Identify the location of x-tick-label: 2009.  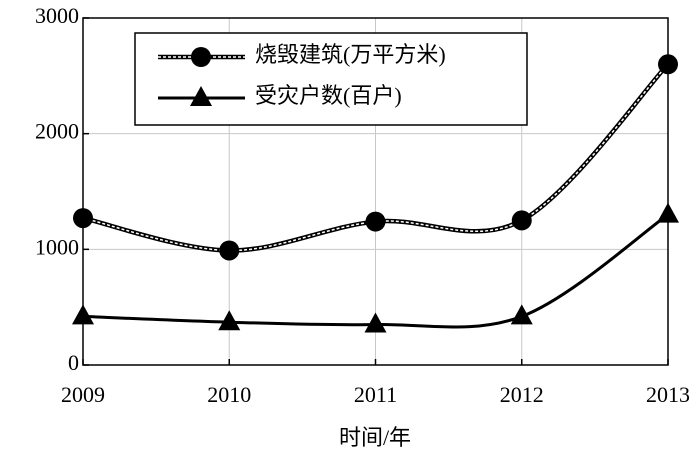
(83, 394).